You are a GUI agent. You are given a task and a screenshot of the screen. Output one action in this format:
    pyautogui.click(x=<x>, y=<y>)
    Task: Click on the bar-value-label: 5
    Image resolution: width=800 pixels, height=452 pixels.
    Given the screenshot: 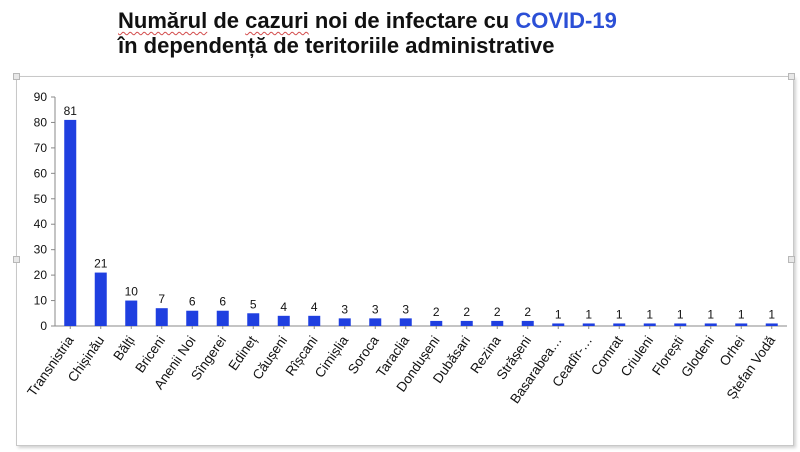 What is the action you would take?
    pyautogui.click(x=253, y=304)
    